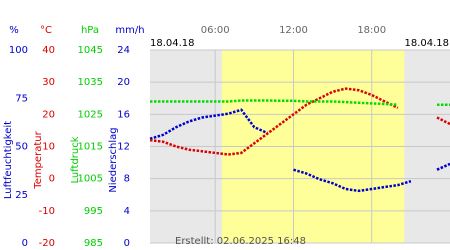 The width and height of the screenshot is (450, 250). What do you see at coordinates (48, 82) in the screenshot?
I see `y-tick-label: 30` at bounding box center [48, 82].